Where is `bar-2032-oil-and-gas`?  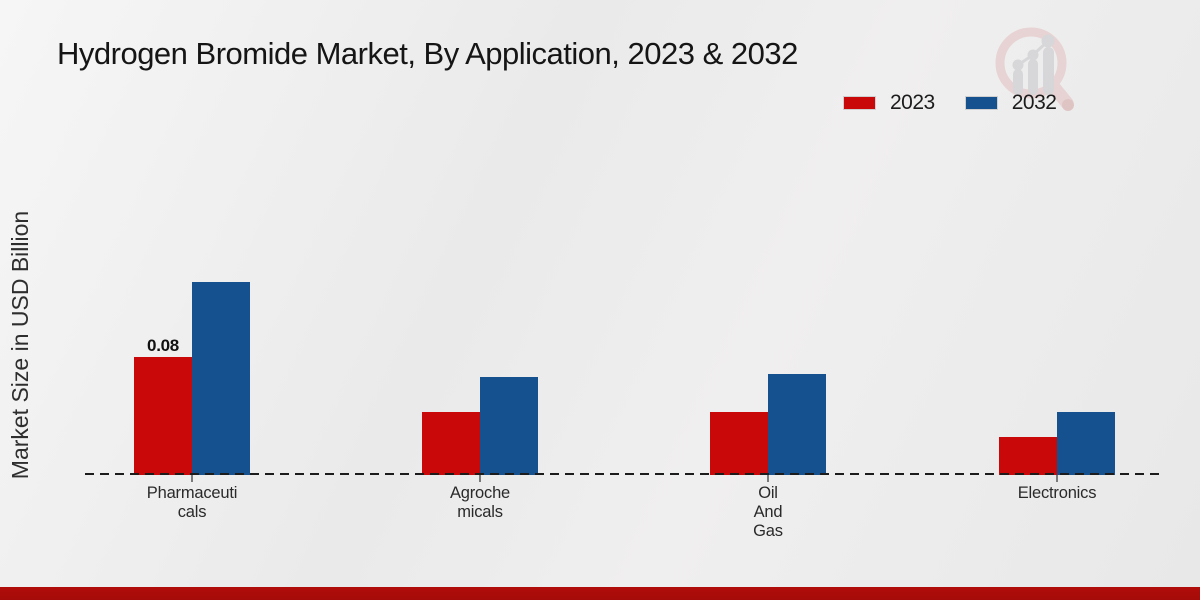 bar-2032-oil-and-gas is located at coordinates (797, 424).